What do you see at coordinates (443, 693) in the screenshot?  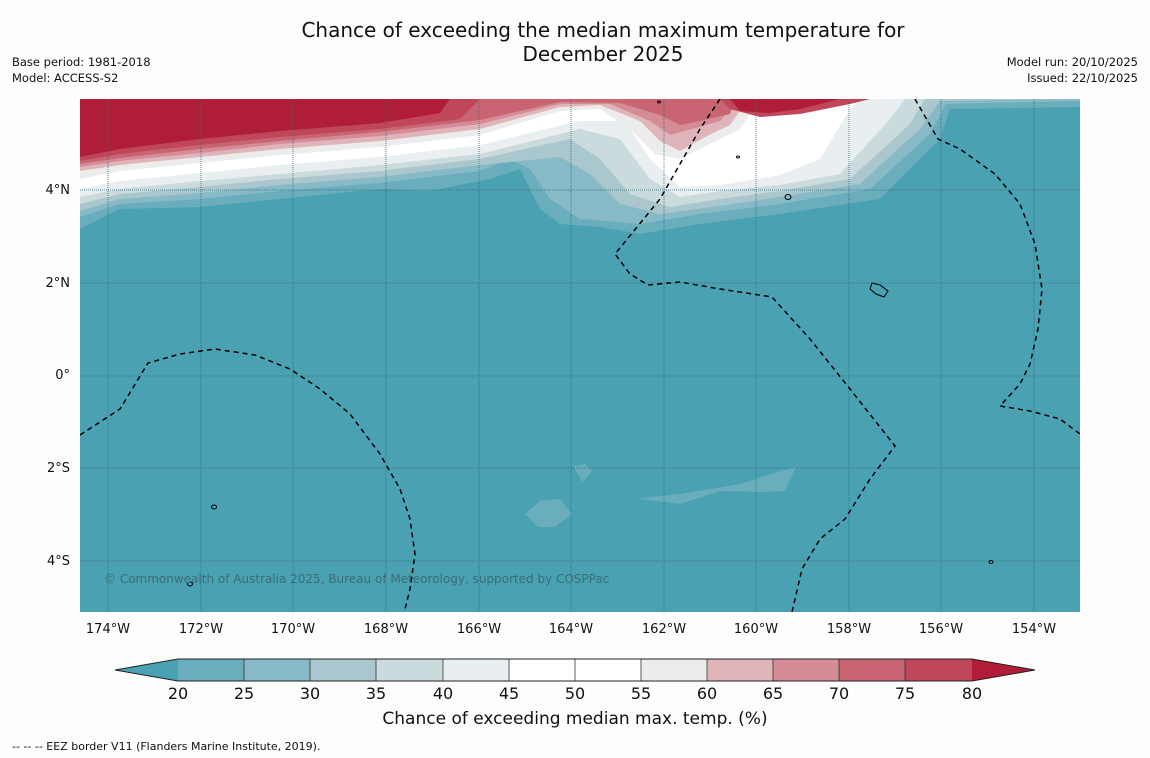 I see `colorbar-tick-40: 40` at bounding box center [443, 693].